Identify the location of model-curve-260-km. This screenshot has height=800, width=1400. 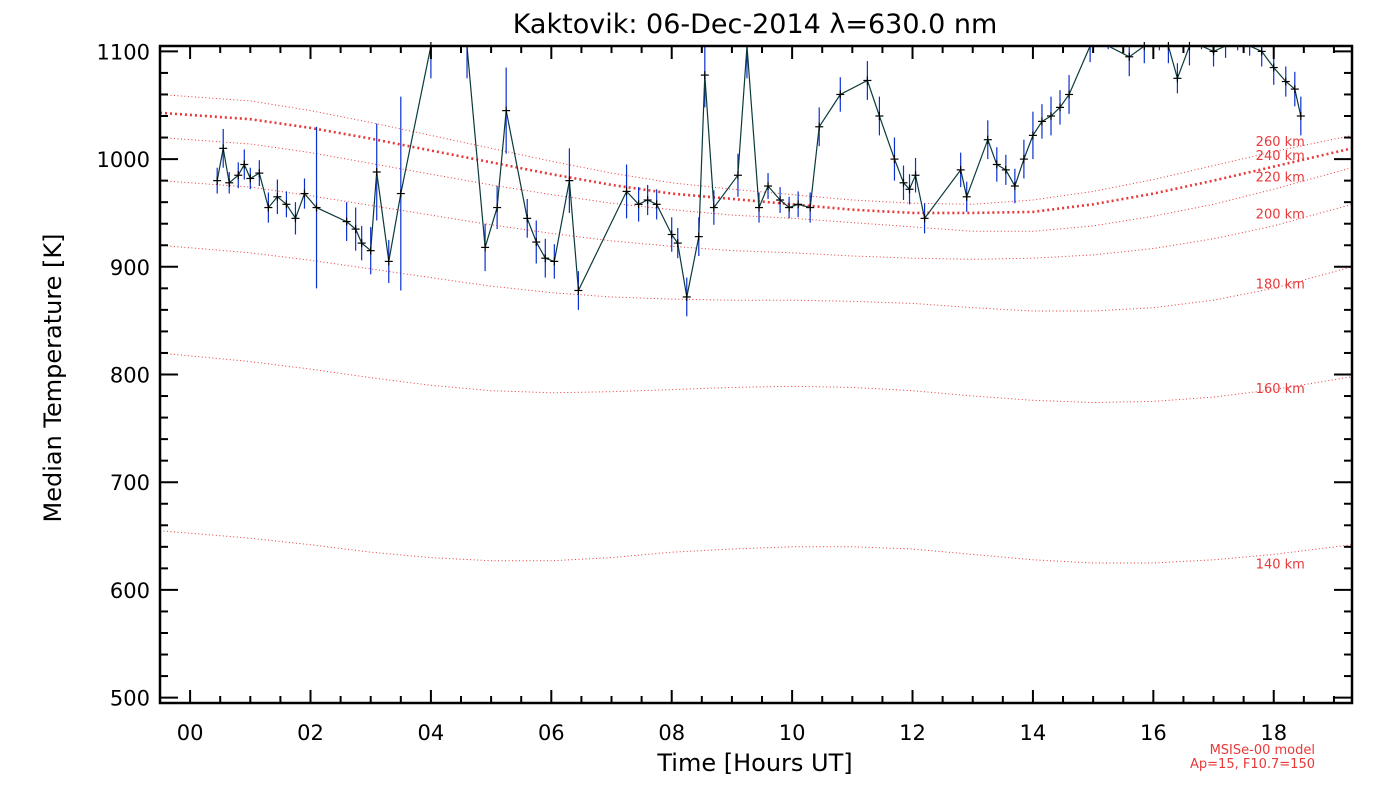
(756, 149).